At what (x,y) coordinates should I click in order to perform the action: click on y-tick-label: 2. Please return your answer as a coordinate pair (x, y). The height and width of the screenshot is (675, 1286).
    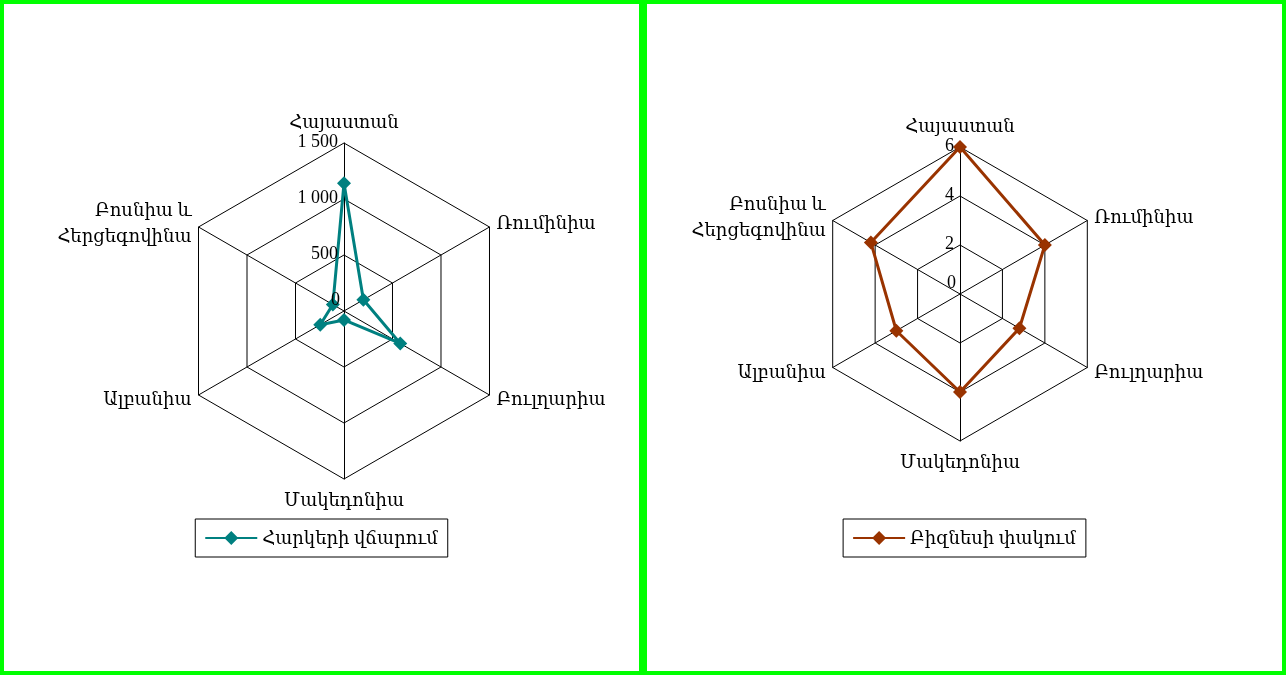
    Looking at the image, I should click on (949, 243).